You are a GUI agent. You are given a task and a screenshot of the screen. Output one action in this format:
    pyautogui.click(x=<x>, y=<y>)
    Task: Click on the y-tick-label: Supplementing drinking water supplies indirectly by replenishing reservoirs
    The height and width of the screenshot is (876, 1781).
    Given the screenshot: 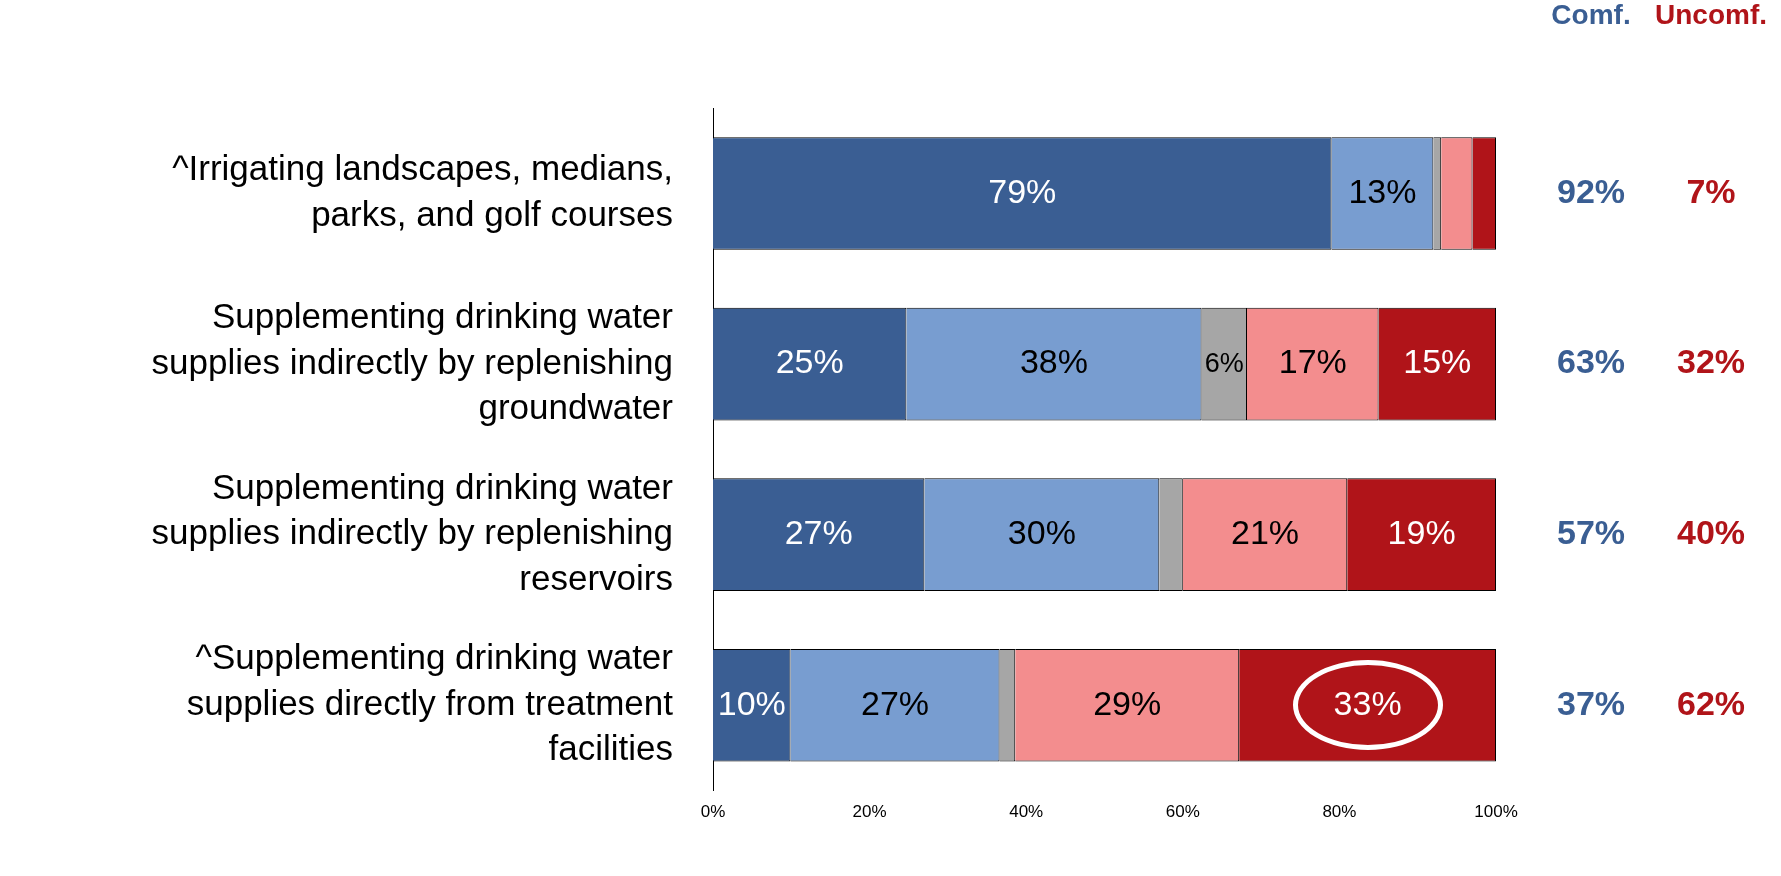 What is the action you would take?
    pyautogui.click(x=412, y=531)
    